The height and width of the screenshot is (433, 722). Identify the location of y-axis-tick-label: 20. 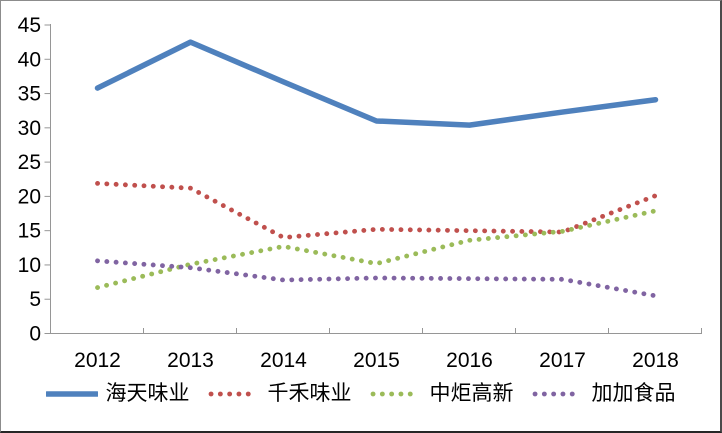
(29, 196).